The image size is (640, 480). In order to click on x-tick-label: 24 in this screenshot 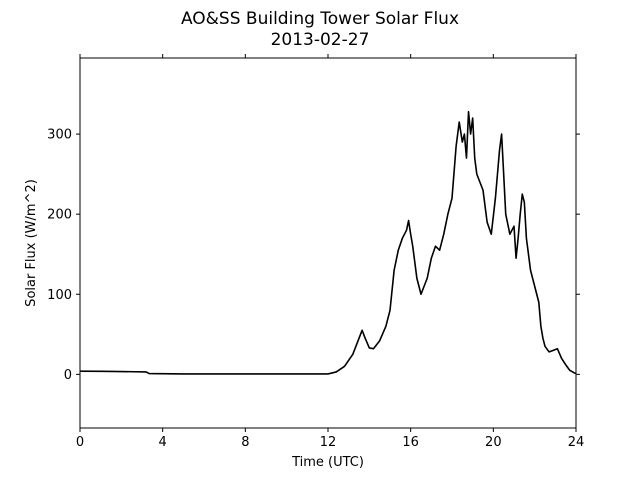, I will do `click(576, 442)`.